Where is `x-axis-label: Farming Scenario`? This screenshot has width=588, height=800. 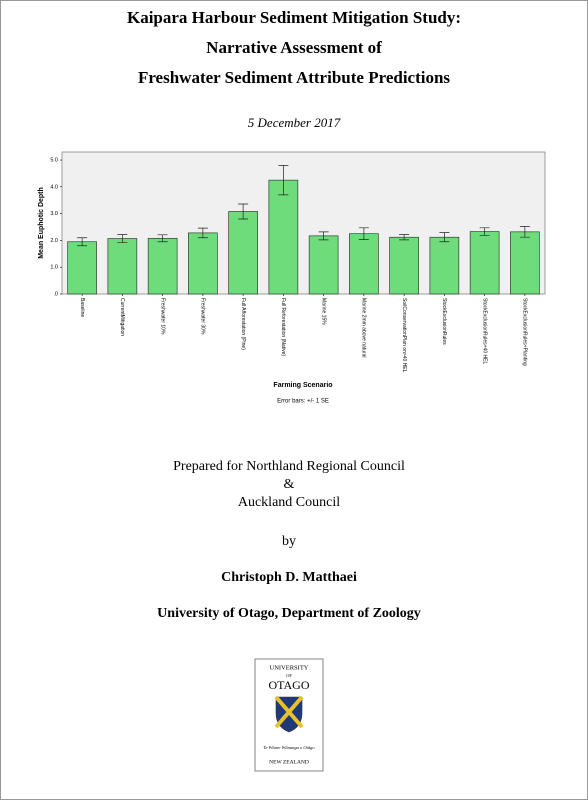
x-axis-label: Farming Scenario is located at coordinates (302, 385).